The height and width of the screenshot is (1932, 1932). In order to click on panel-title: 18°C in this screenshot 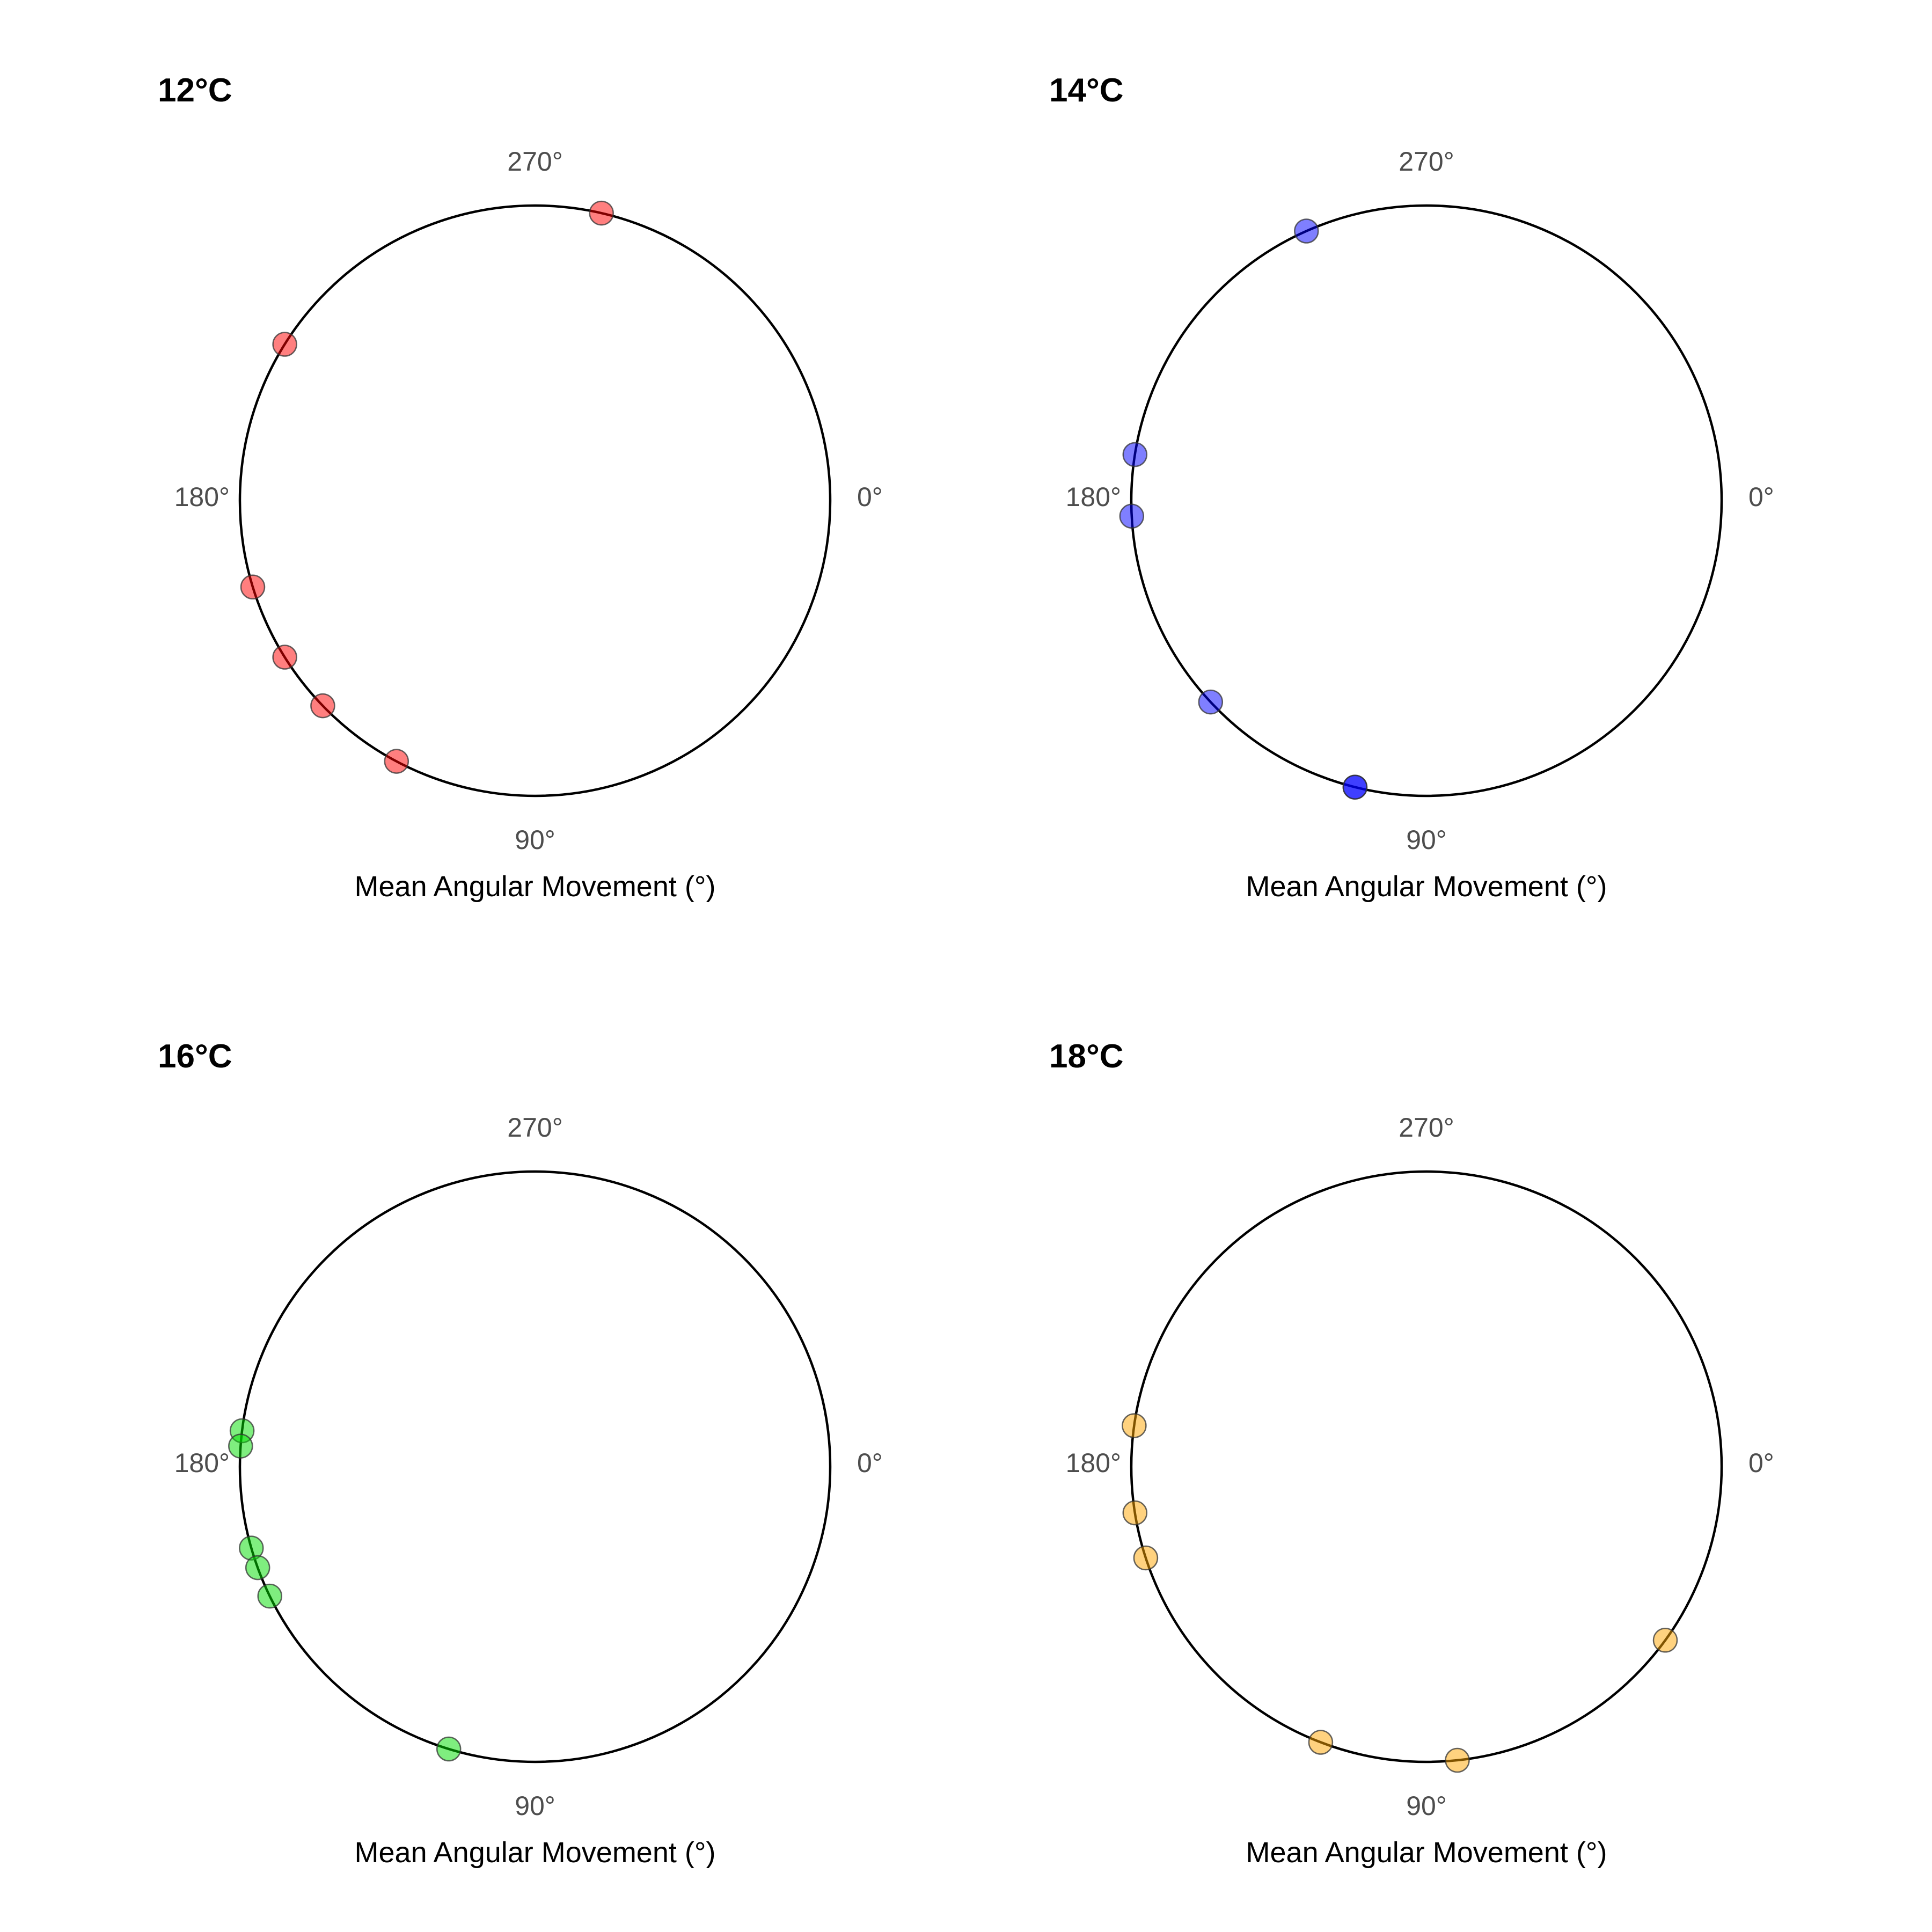, I will do `click(1086, 1056)`.